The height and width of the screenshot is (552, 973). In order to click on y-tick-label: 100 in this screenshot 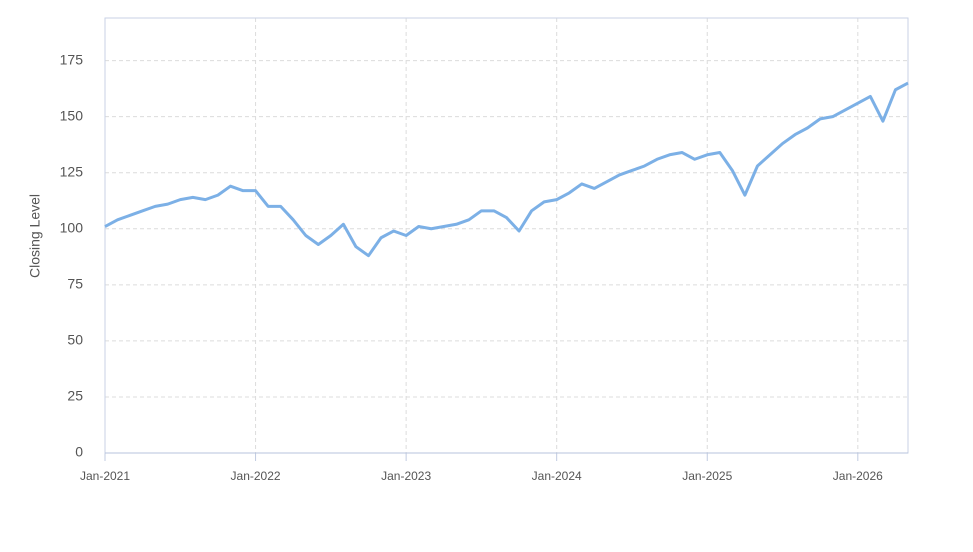, I will do `click(72, 227)`.